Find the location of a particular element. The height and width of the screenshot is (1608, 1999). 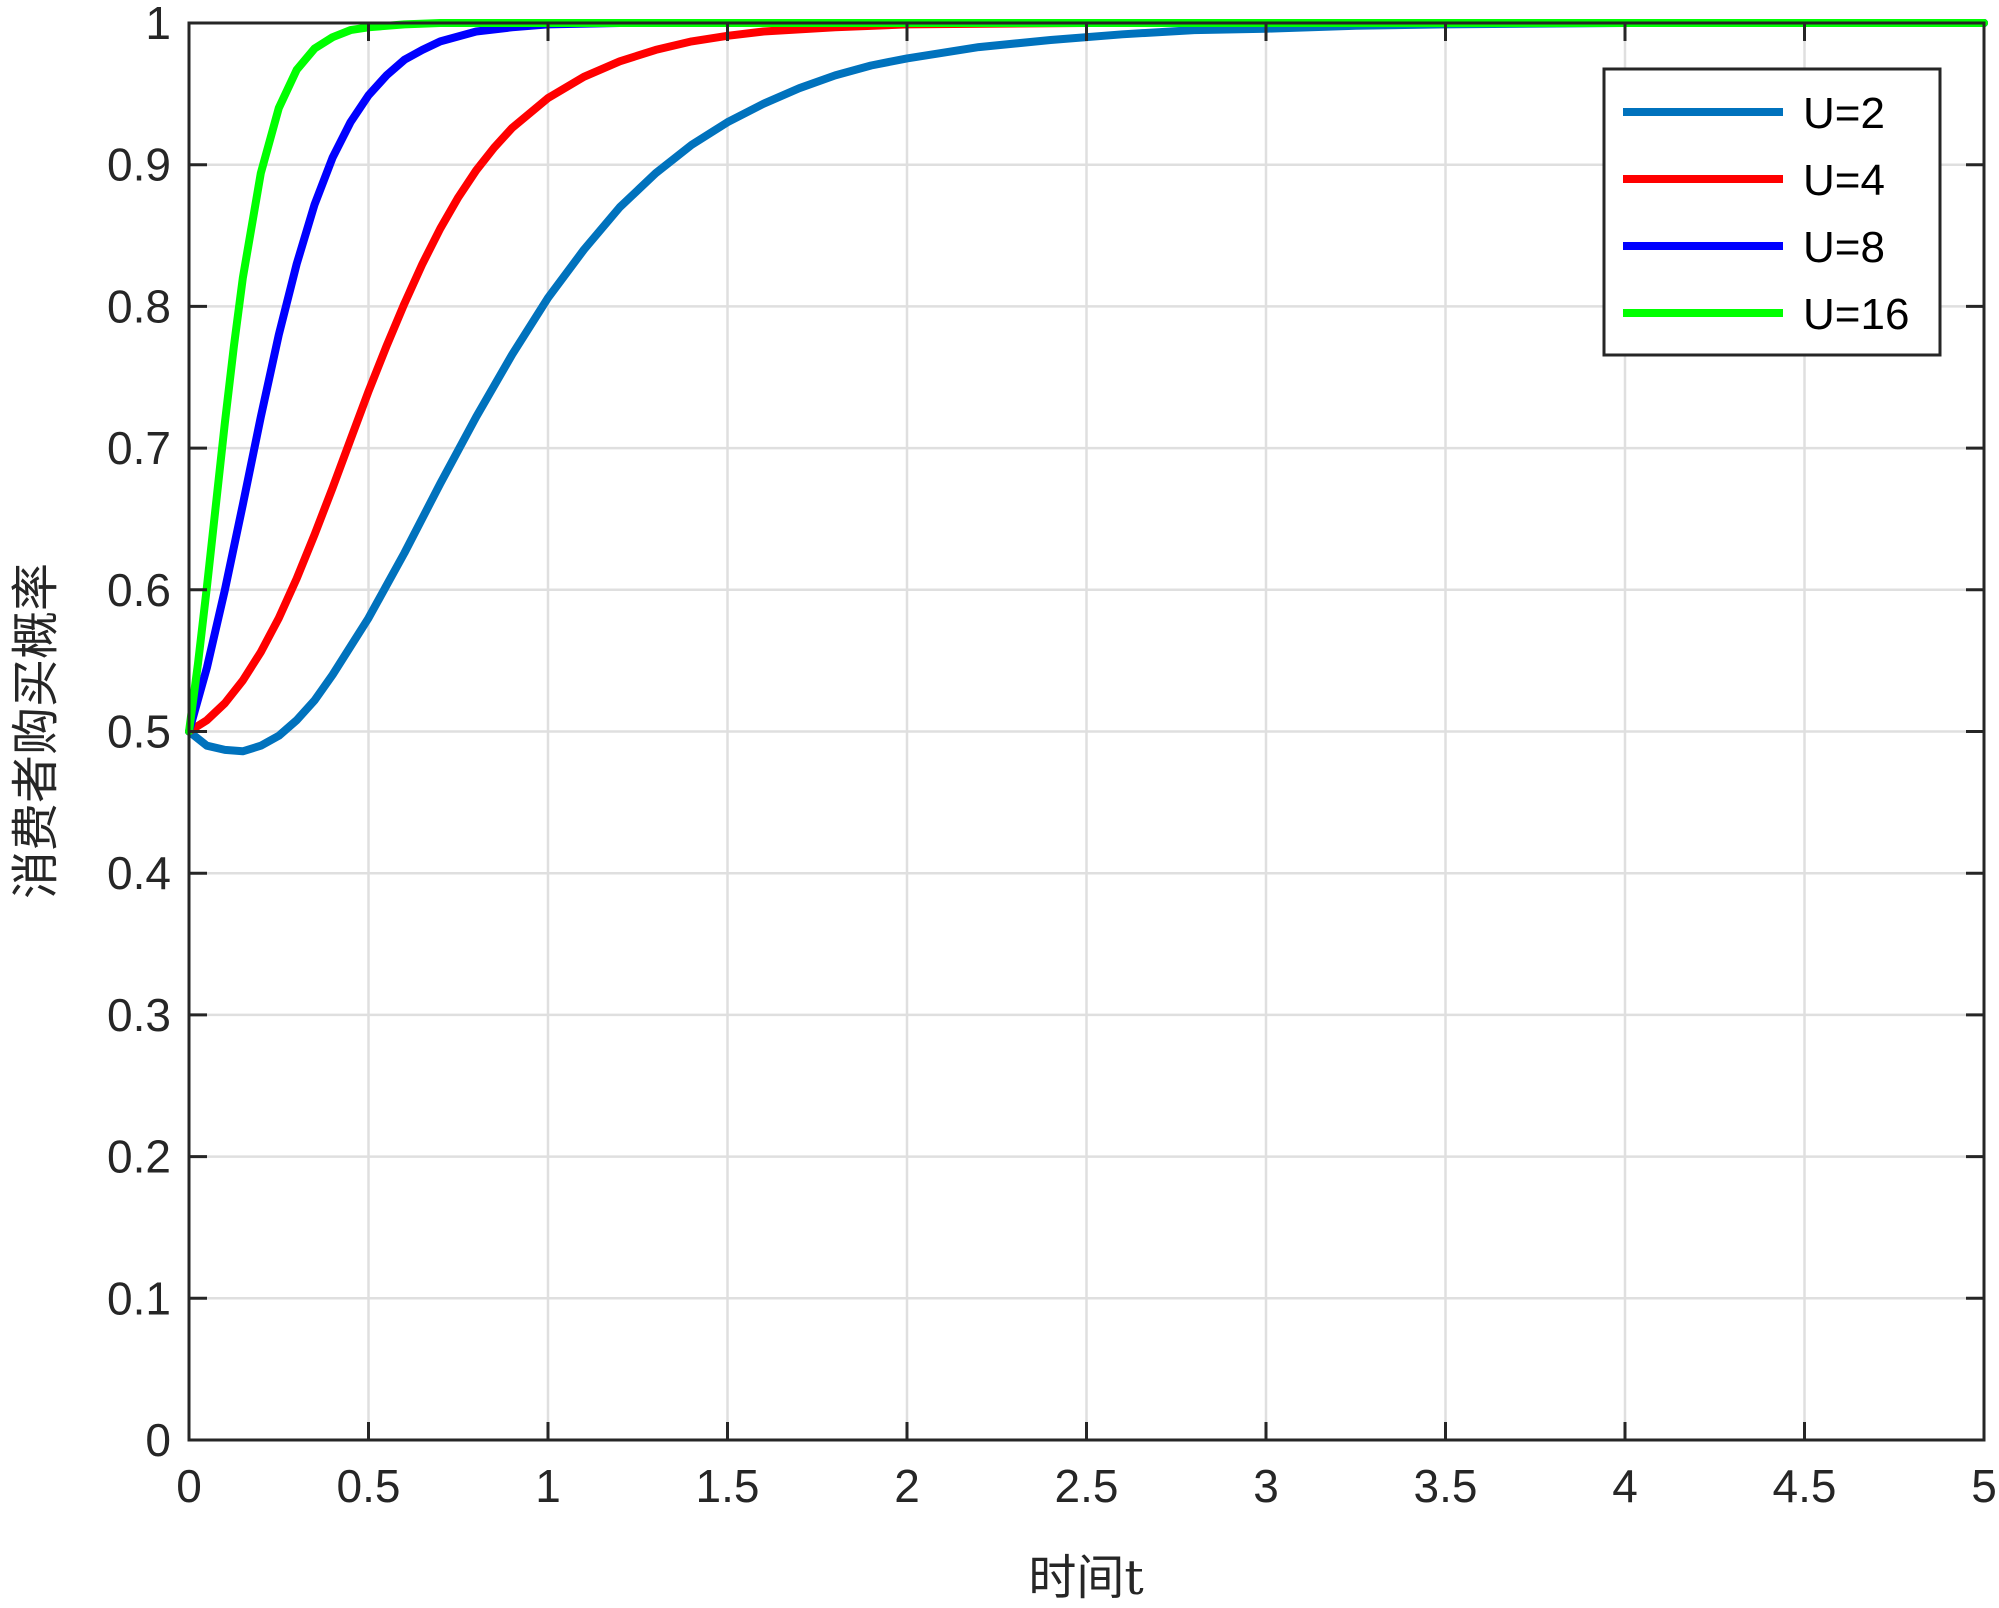

x-tick-label: 0 is located at coordinates (189, 1486).